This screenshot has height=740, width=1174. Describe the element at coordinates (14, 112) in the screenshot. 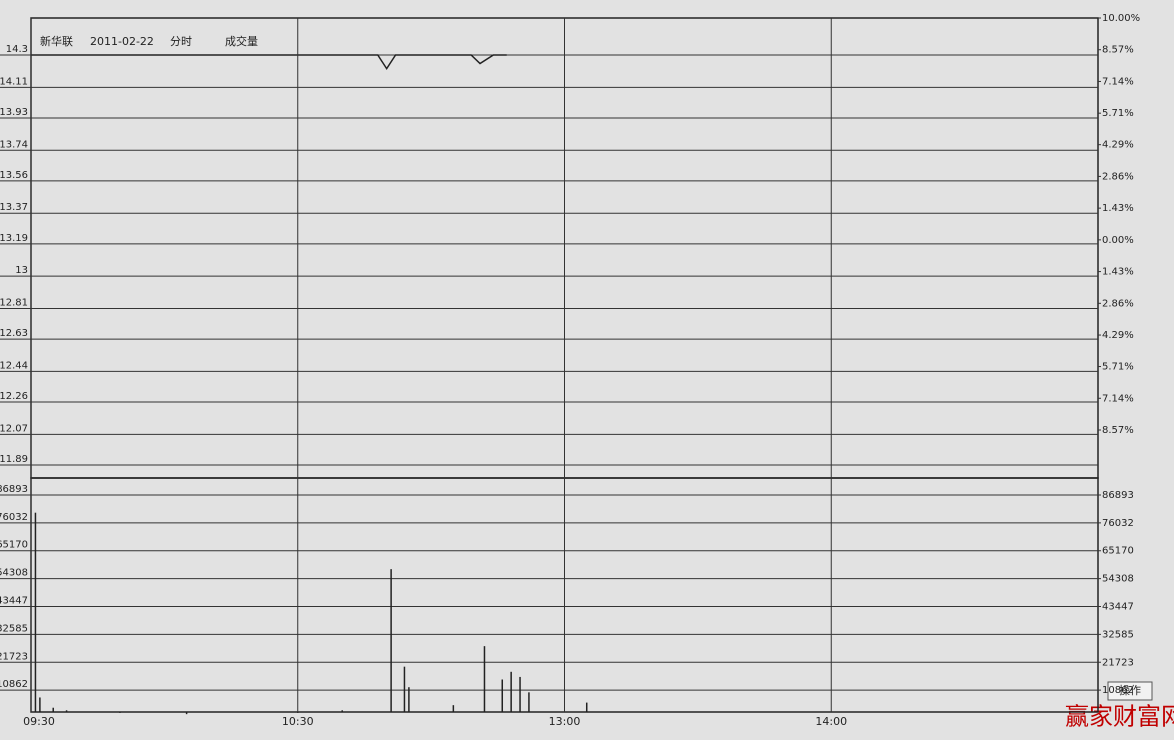

I see `y-tick-label: 13.93` at that location.